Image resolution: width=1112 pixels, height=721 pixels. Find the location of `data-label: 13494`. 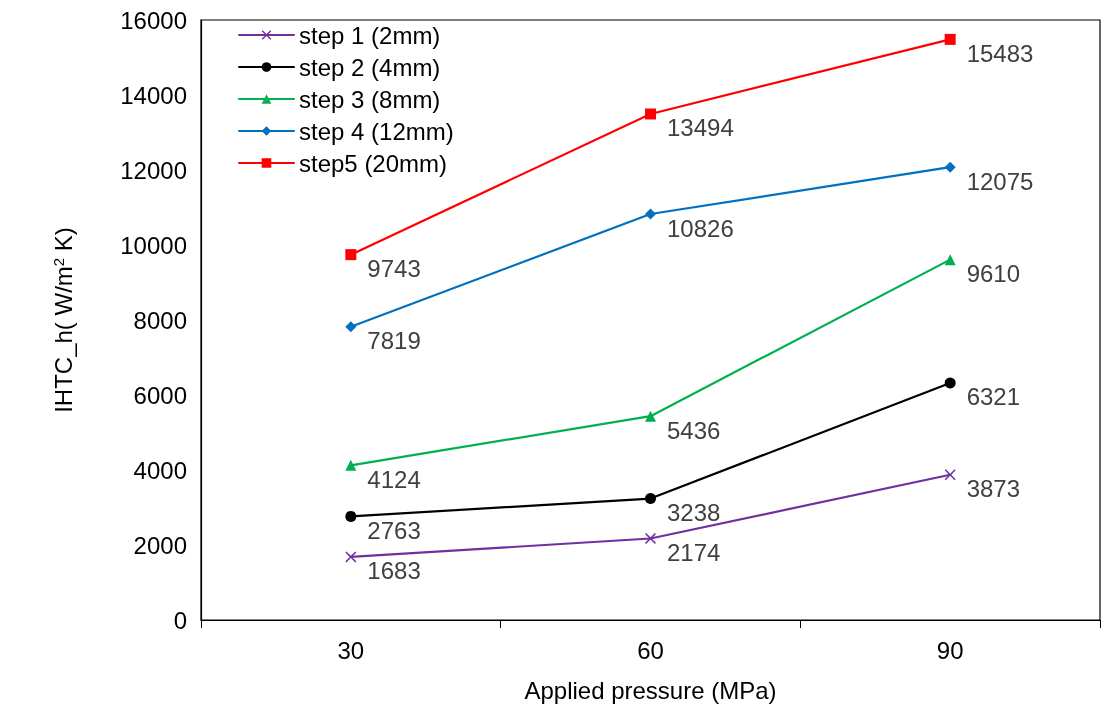

data-label: 13494 is located at coordinates (700, 128).